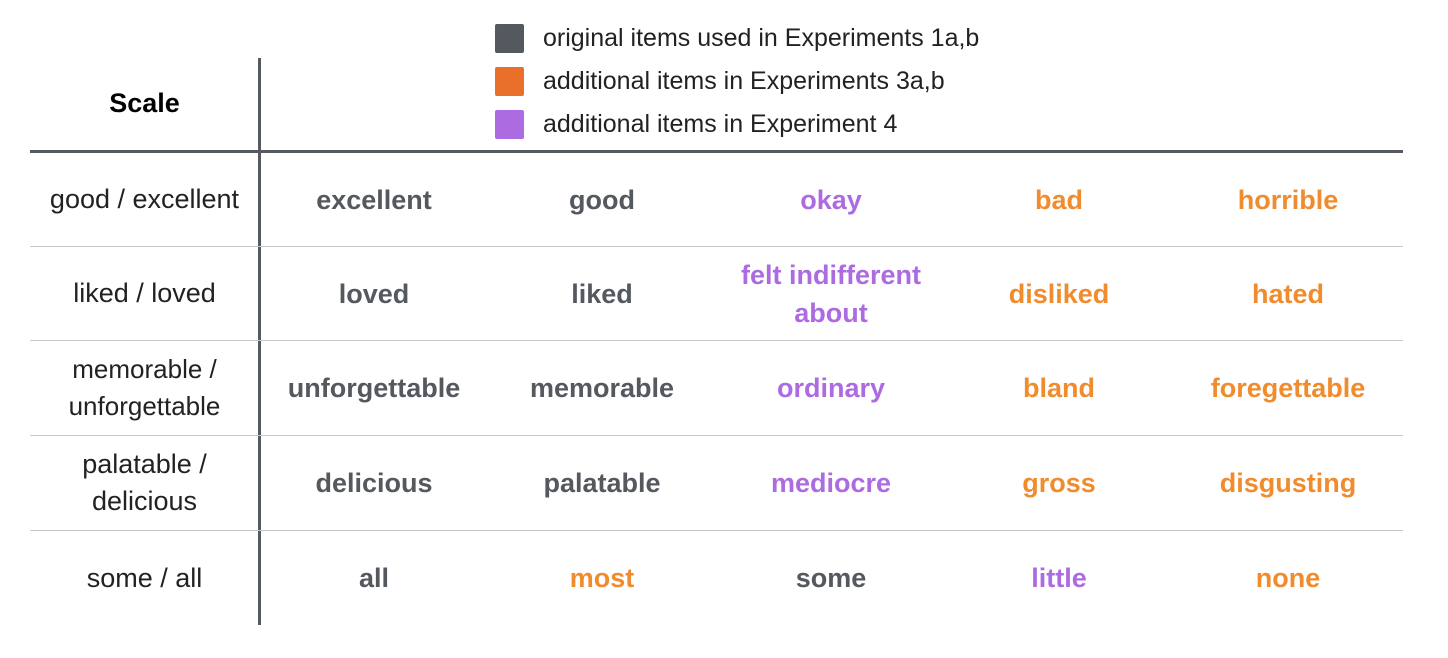 This screenshot has width=1448, height=658. I want to click on scale-item-exp3: foregettable, so click(1288, 388).